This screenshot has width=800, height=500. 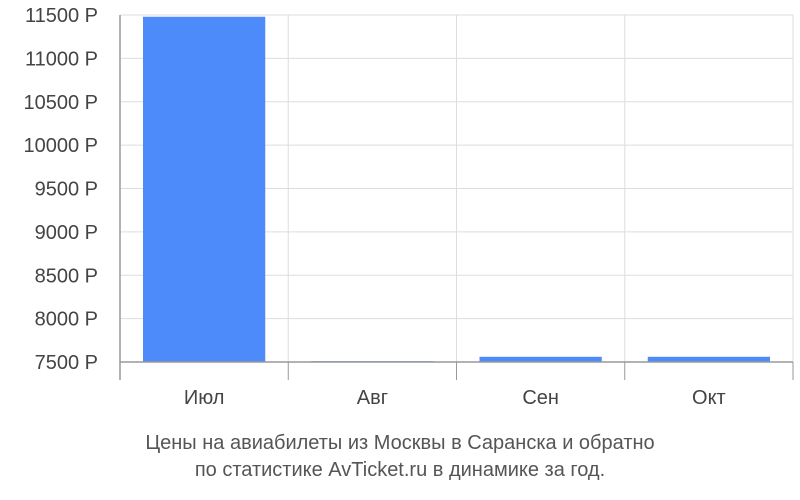 I want to click on y-tick-label: 9500 Р, so click(x=66, y=190).